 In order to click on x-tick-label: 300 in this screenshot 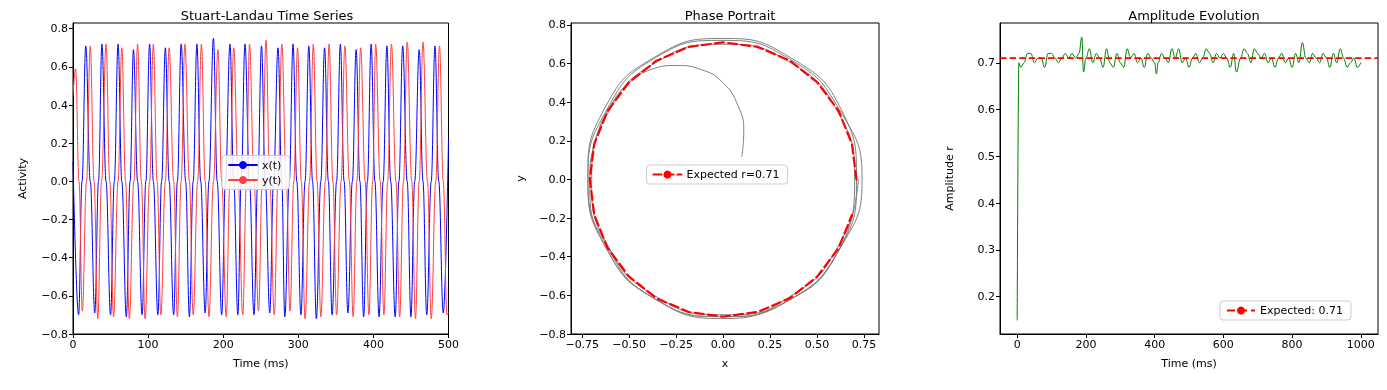, I will do `click(298, 344)`.